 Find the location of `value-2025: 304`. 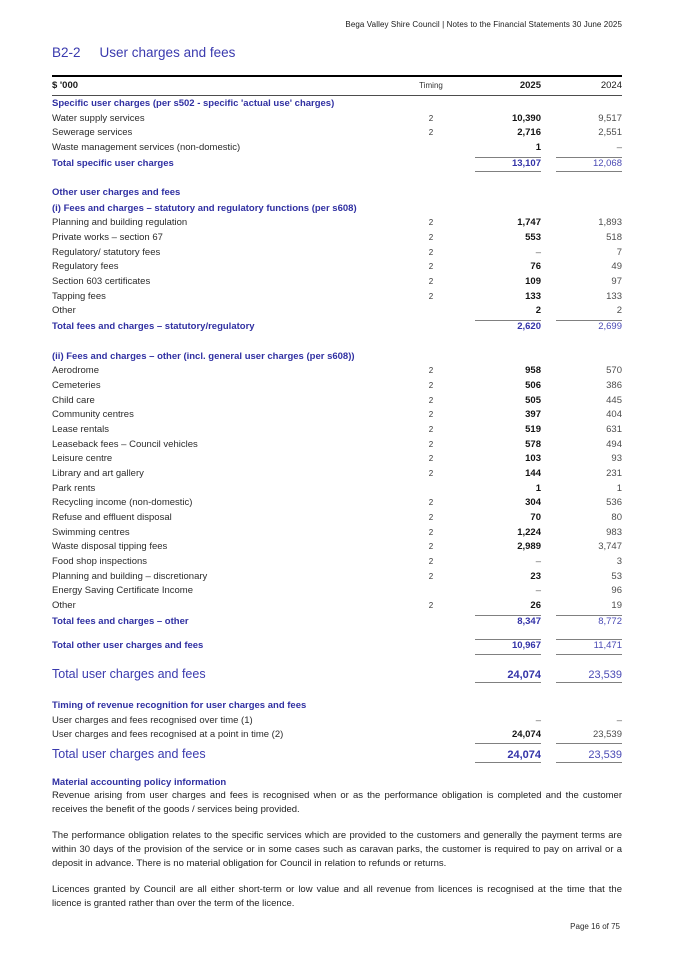

value-2025: 304 is located at coordinates (533, 503).